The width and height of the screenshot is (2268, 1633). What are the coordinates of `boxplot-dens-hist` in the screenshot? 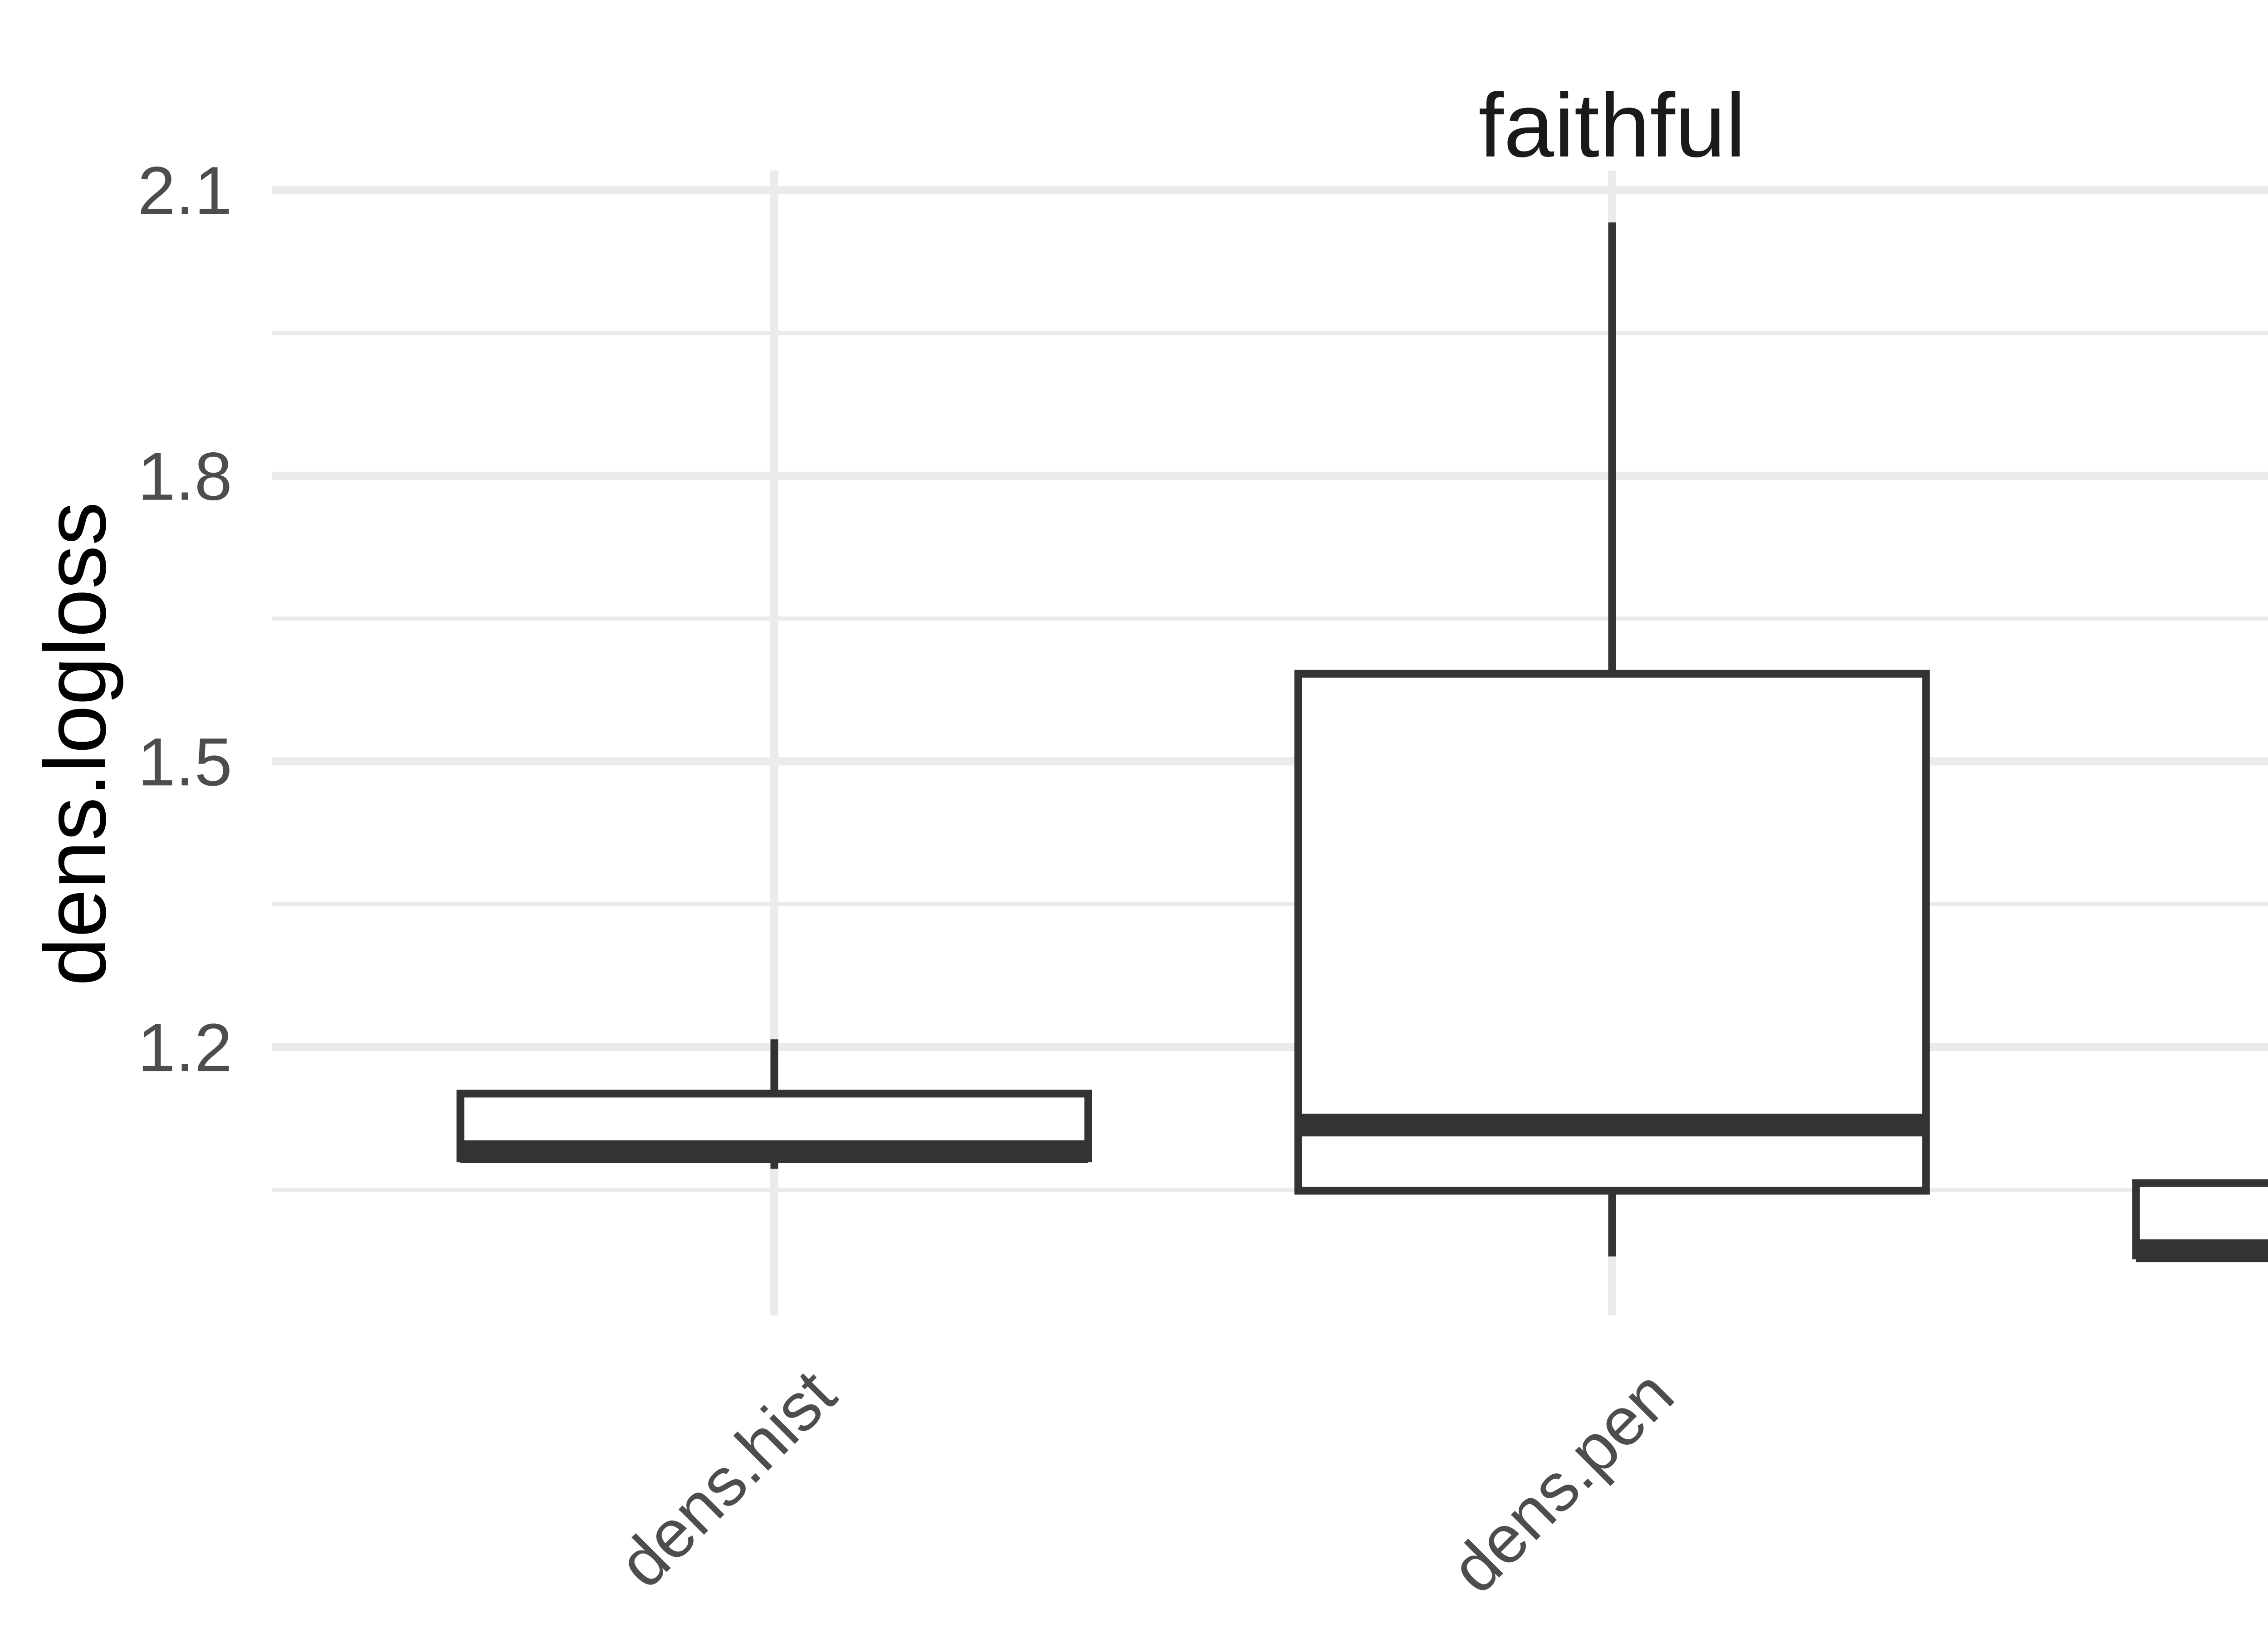 It's located at (774, 1104).